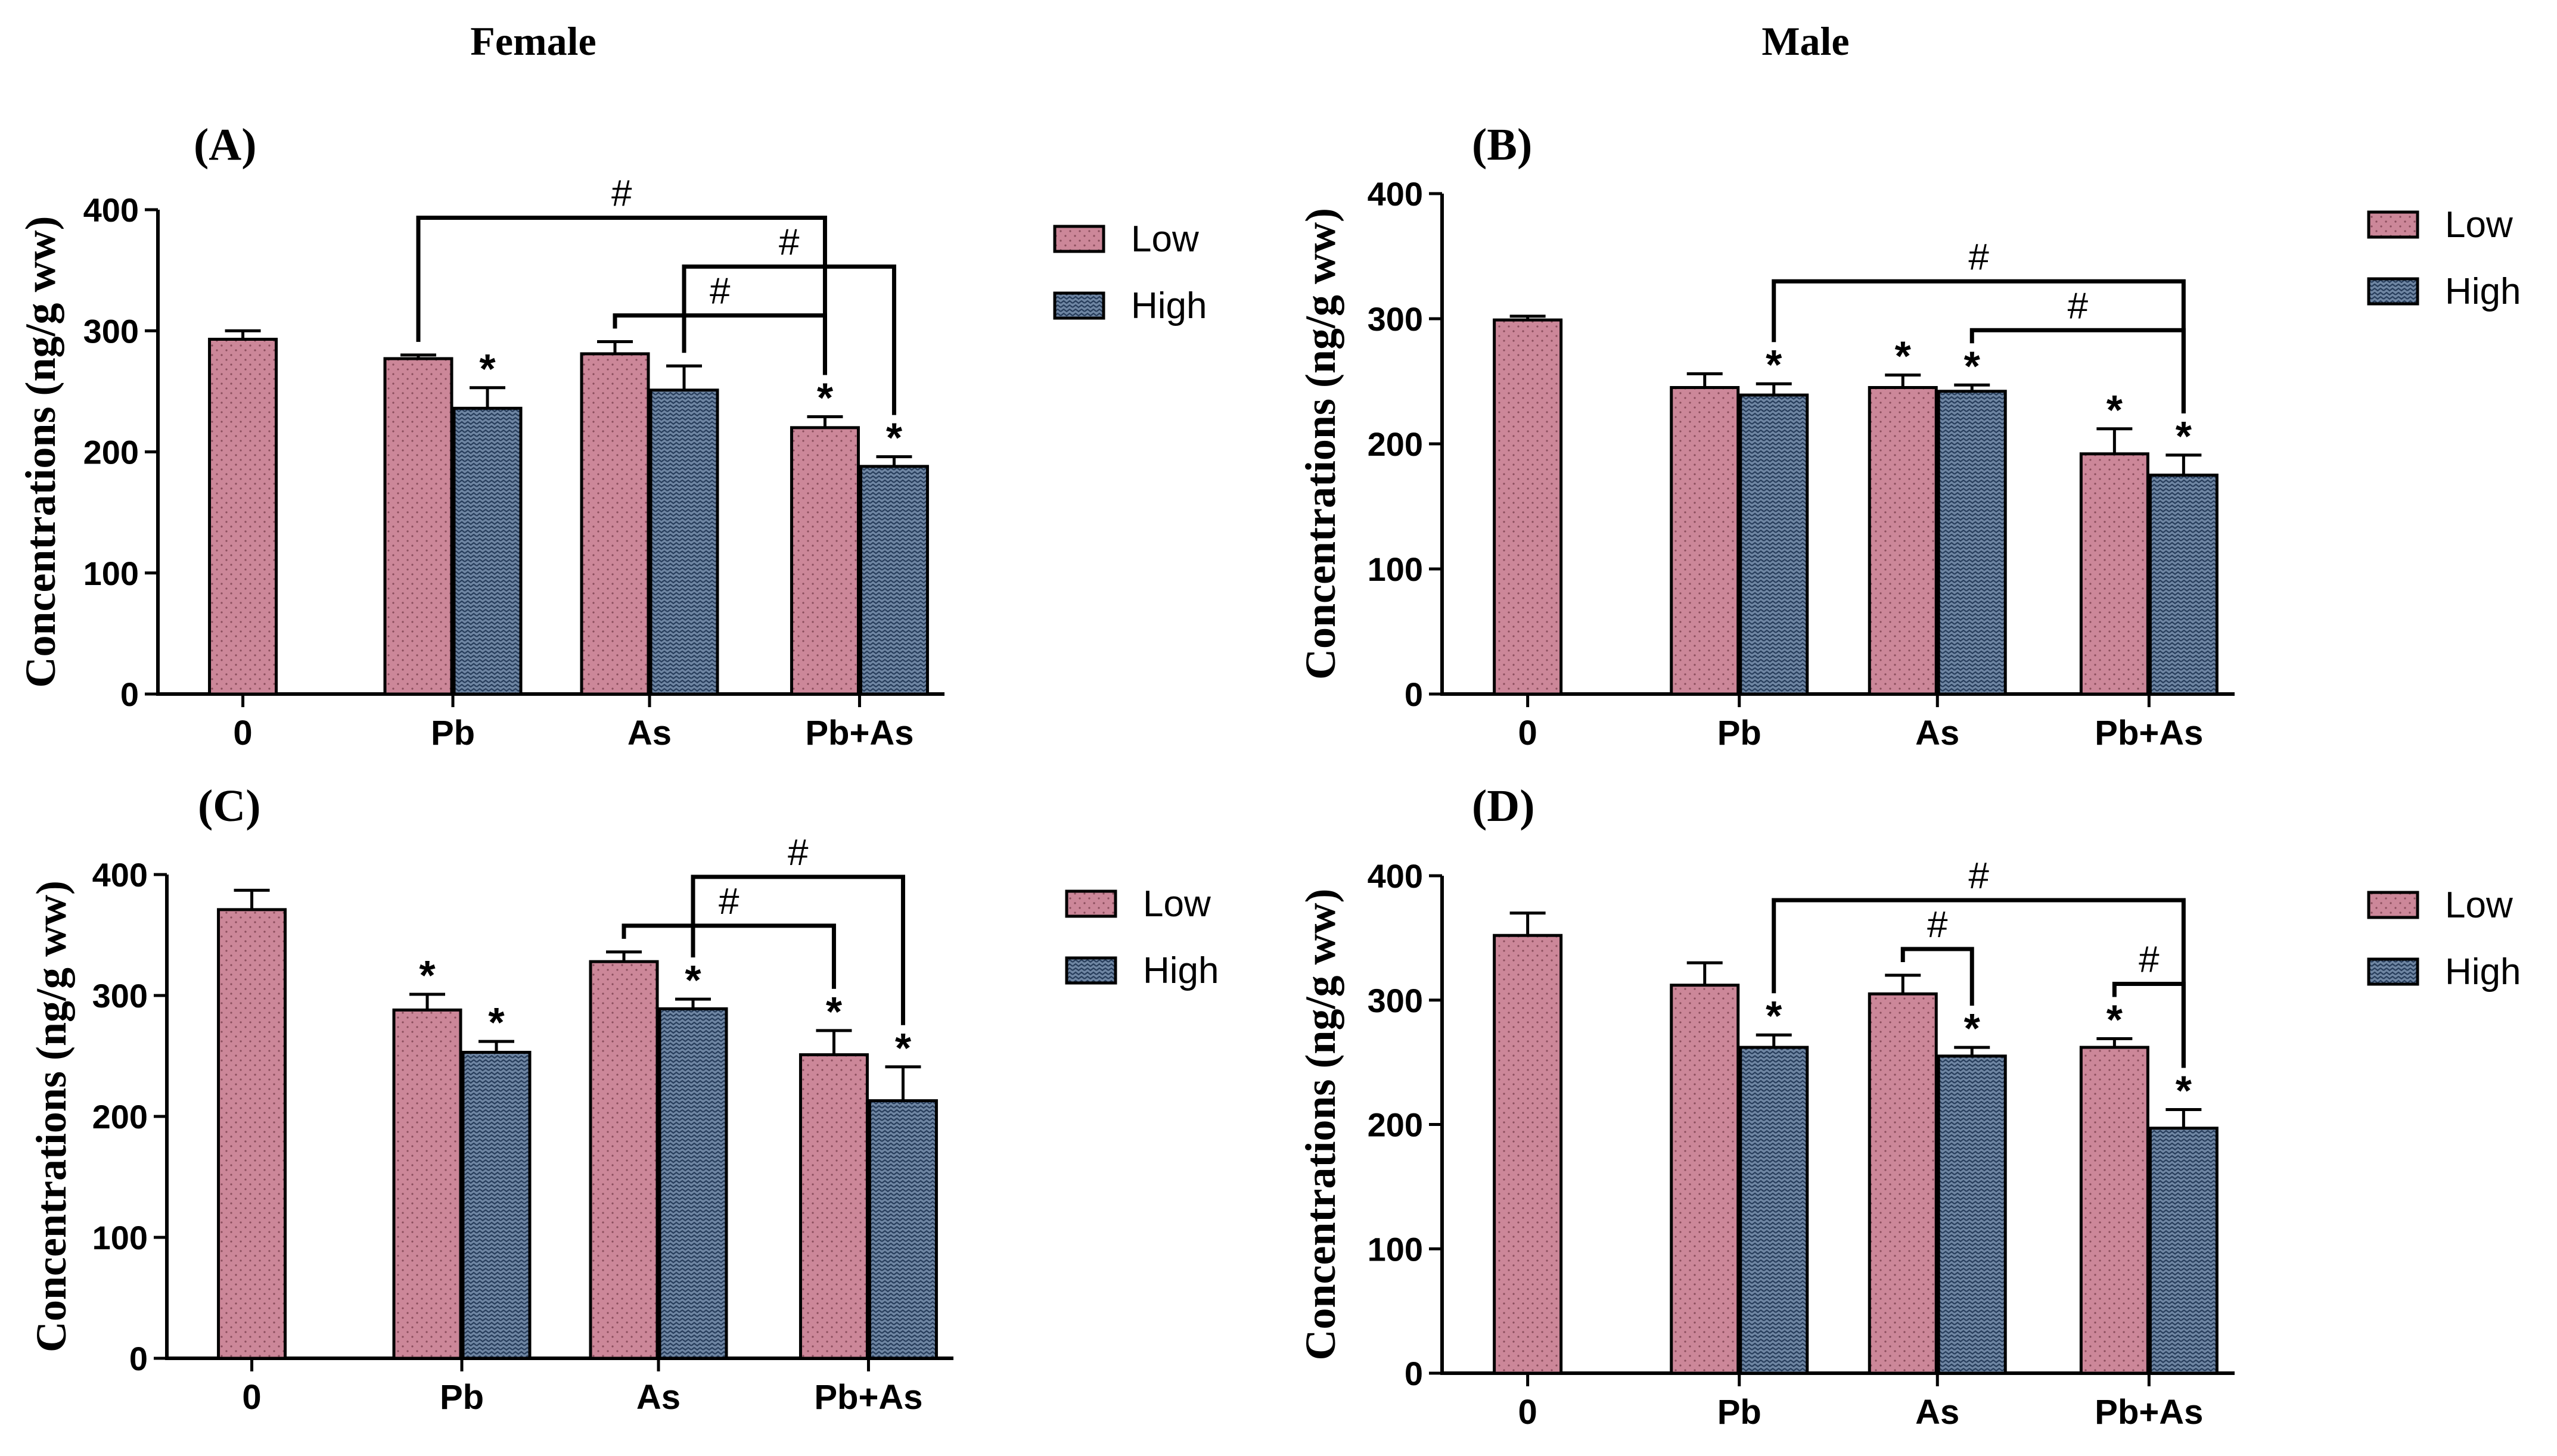 The height and width of the screenshot is (1456, 2557). What do you see at coordinates (225, 145) in the screenshot?
I see `panel-label: (A)` at bounding box center [225, 145].